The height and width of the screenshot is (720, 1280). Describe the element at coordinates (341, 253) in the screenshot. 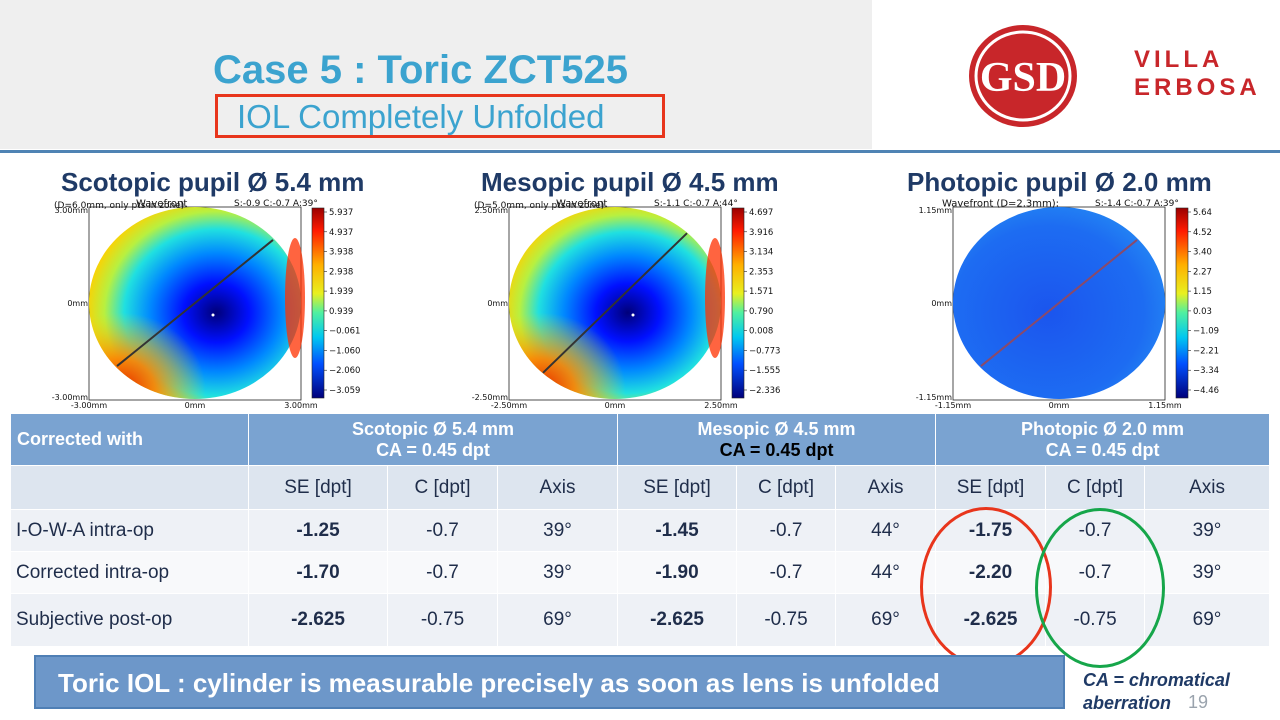

I see `colorbar-tick-label: 3.938` at that location.